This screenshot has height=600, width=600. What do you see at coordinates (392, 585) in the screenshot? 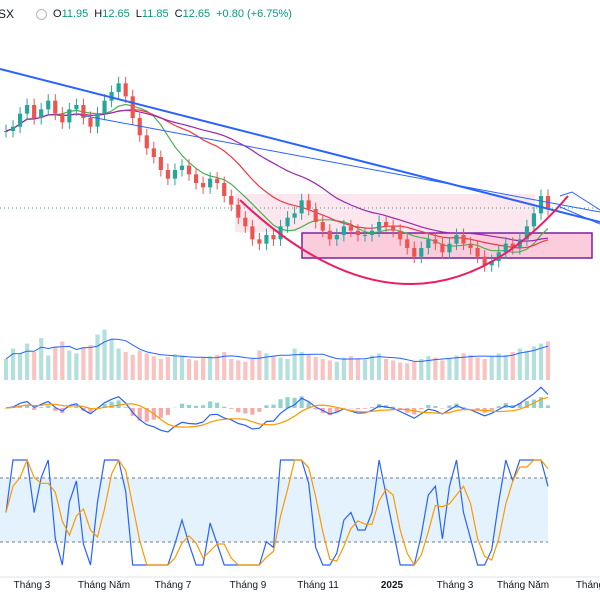
I see `x-tick-year: 2025` at bounding box center [392, 585].